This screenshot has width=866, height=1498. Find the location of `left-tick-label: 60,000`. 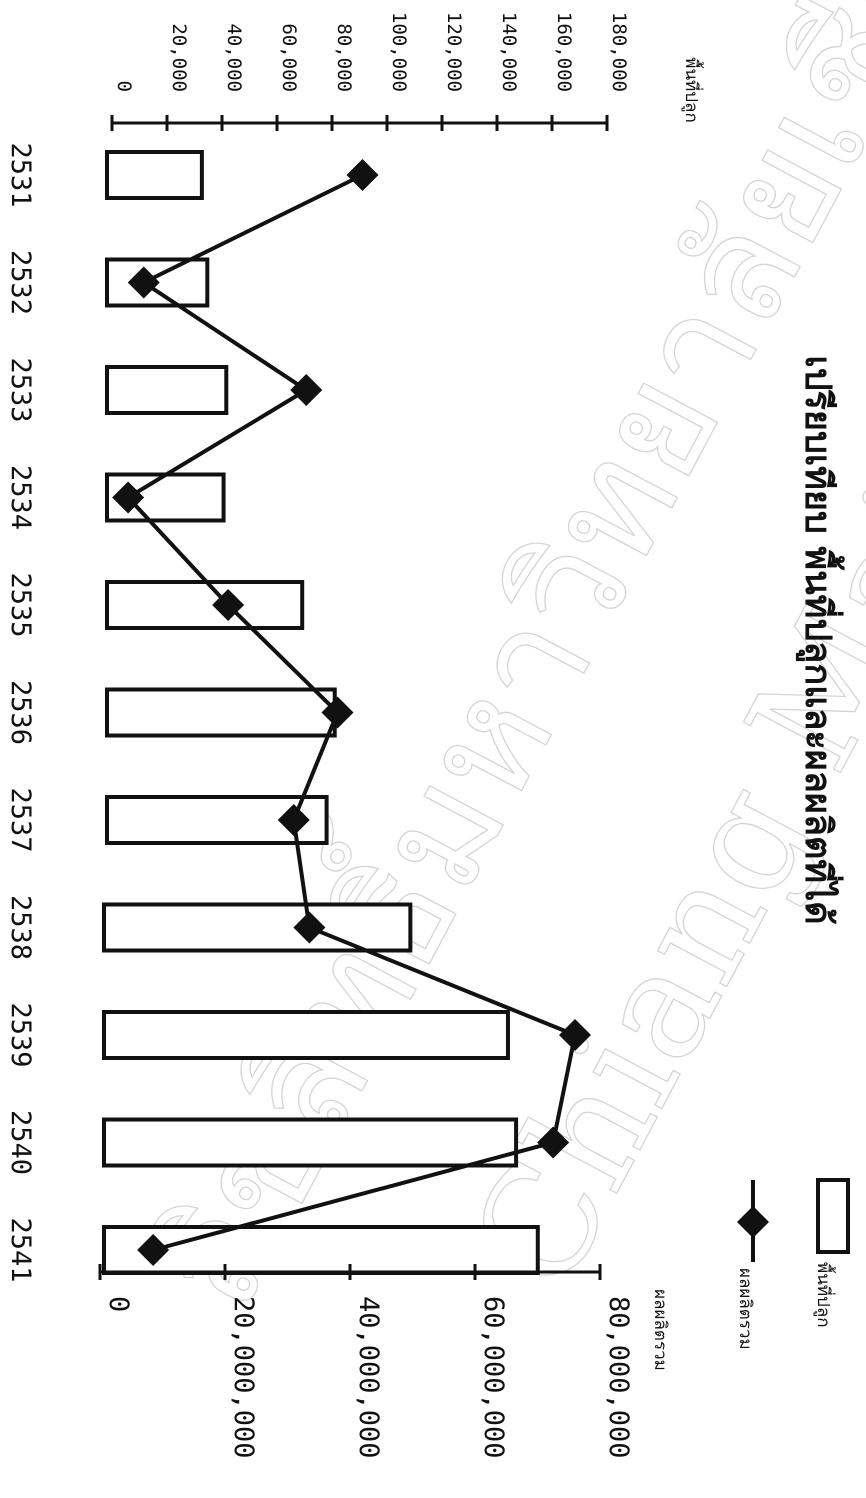

left-tick-label: 60,000 is located at coordinates (289, 57).